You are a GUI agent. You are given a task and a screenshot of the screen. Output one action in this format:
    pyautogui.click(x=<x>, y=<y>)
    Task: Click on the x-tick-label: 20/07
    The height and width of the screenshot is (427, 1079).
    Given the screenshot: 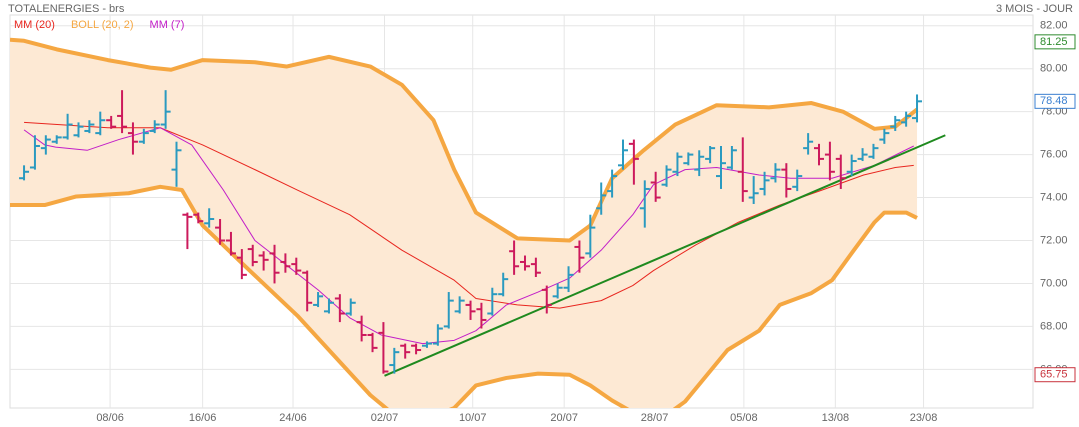 What is the action you would take?
    pyautogui.click(x=564, y=418)
    